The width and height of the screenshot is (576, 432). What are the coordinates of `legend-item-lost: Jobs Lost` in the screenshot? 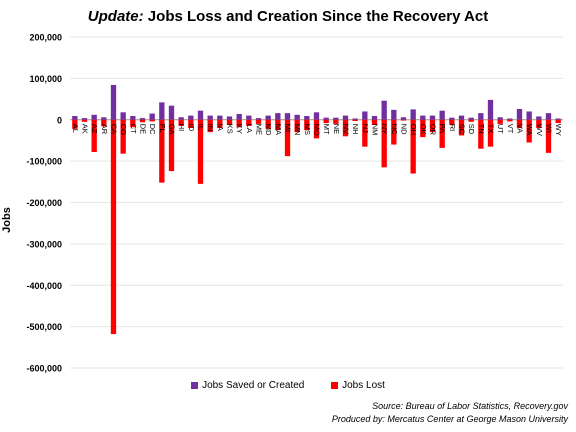 It's located at (358, 385).